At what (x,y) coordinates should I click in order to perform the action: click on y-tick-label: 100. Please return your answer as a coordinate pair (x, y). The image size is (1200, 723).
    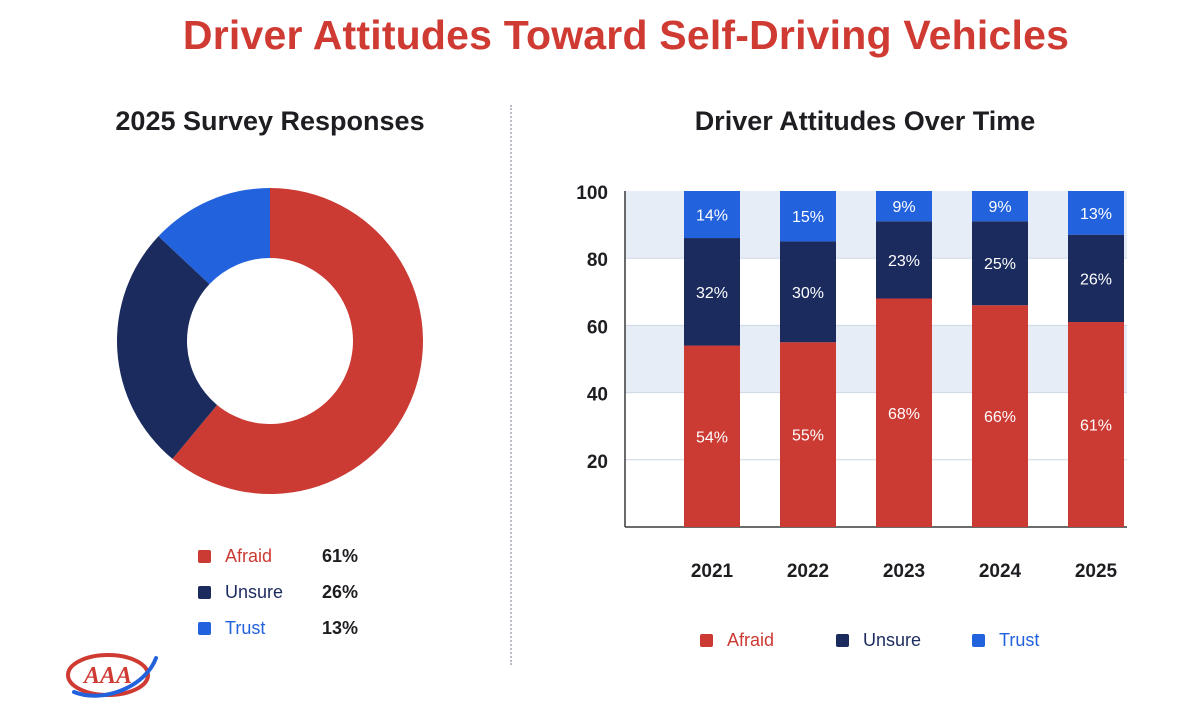
    Looking at the image, I should click on (592, 193).